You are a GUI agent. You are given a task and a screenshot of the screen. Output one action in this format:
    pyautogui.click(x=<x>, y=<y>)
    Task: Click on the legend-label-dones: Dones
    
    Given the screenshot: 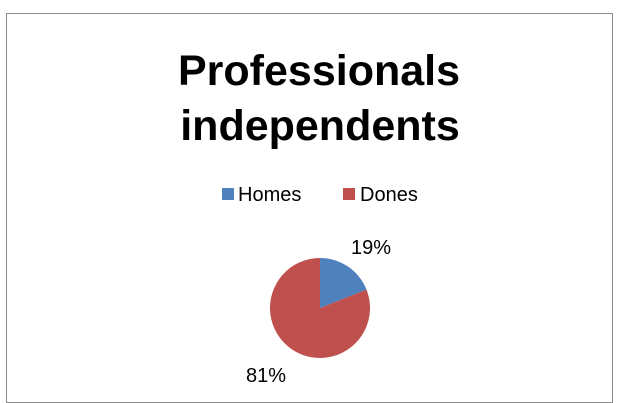 What is the action you would take?
    pyautogui.click(x=389, y=195)
    